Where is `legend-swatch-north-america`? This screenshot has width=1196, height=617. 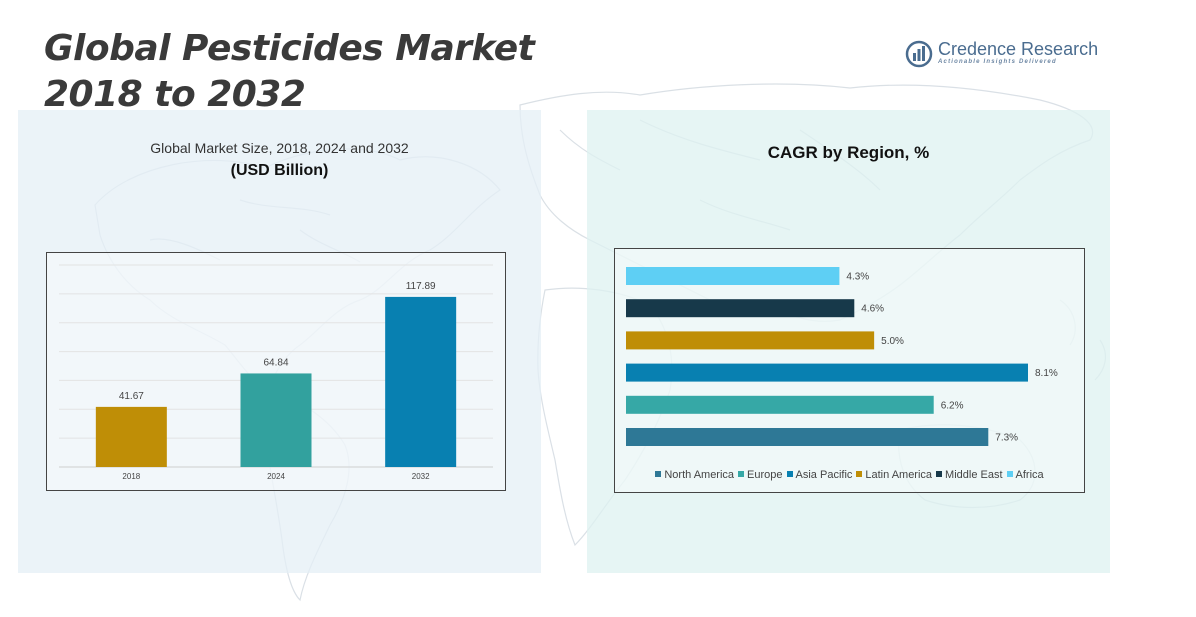 legend-swatch-north-america is located at coordinates (658, 474).